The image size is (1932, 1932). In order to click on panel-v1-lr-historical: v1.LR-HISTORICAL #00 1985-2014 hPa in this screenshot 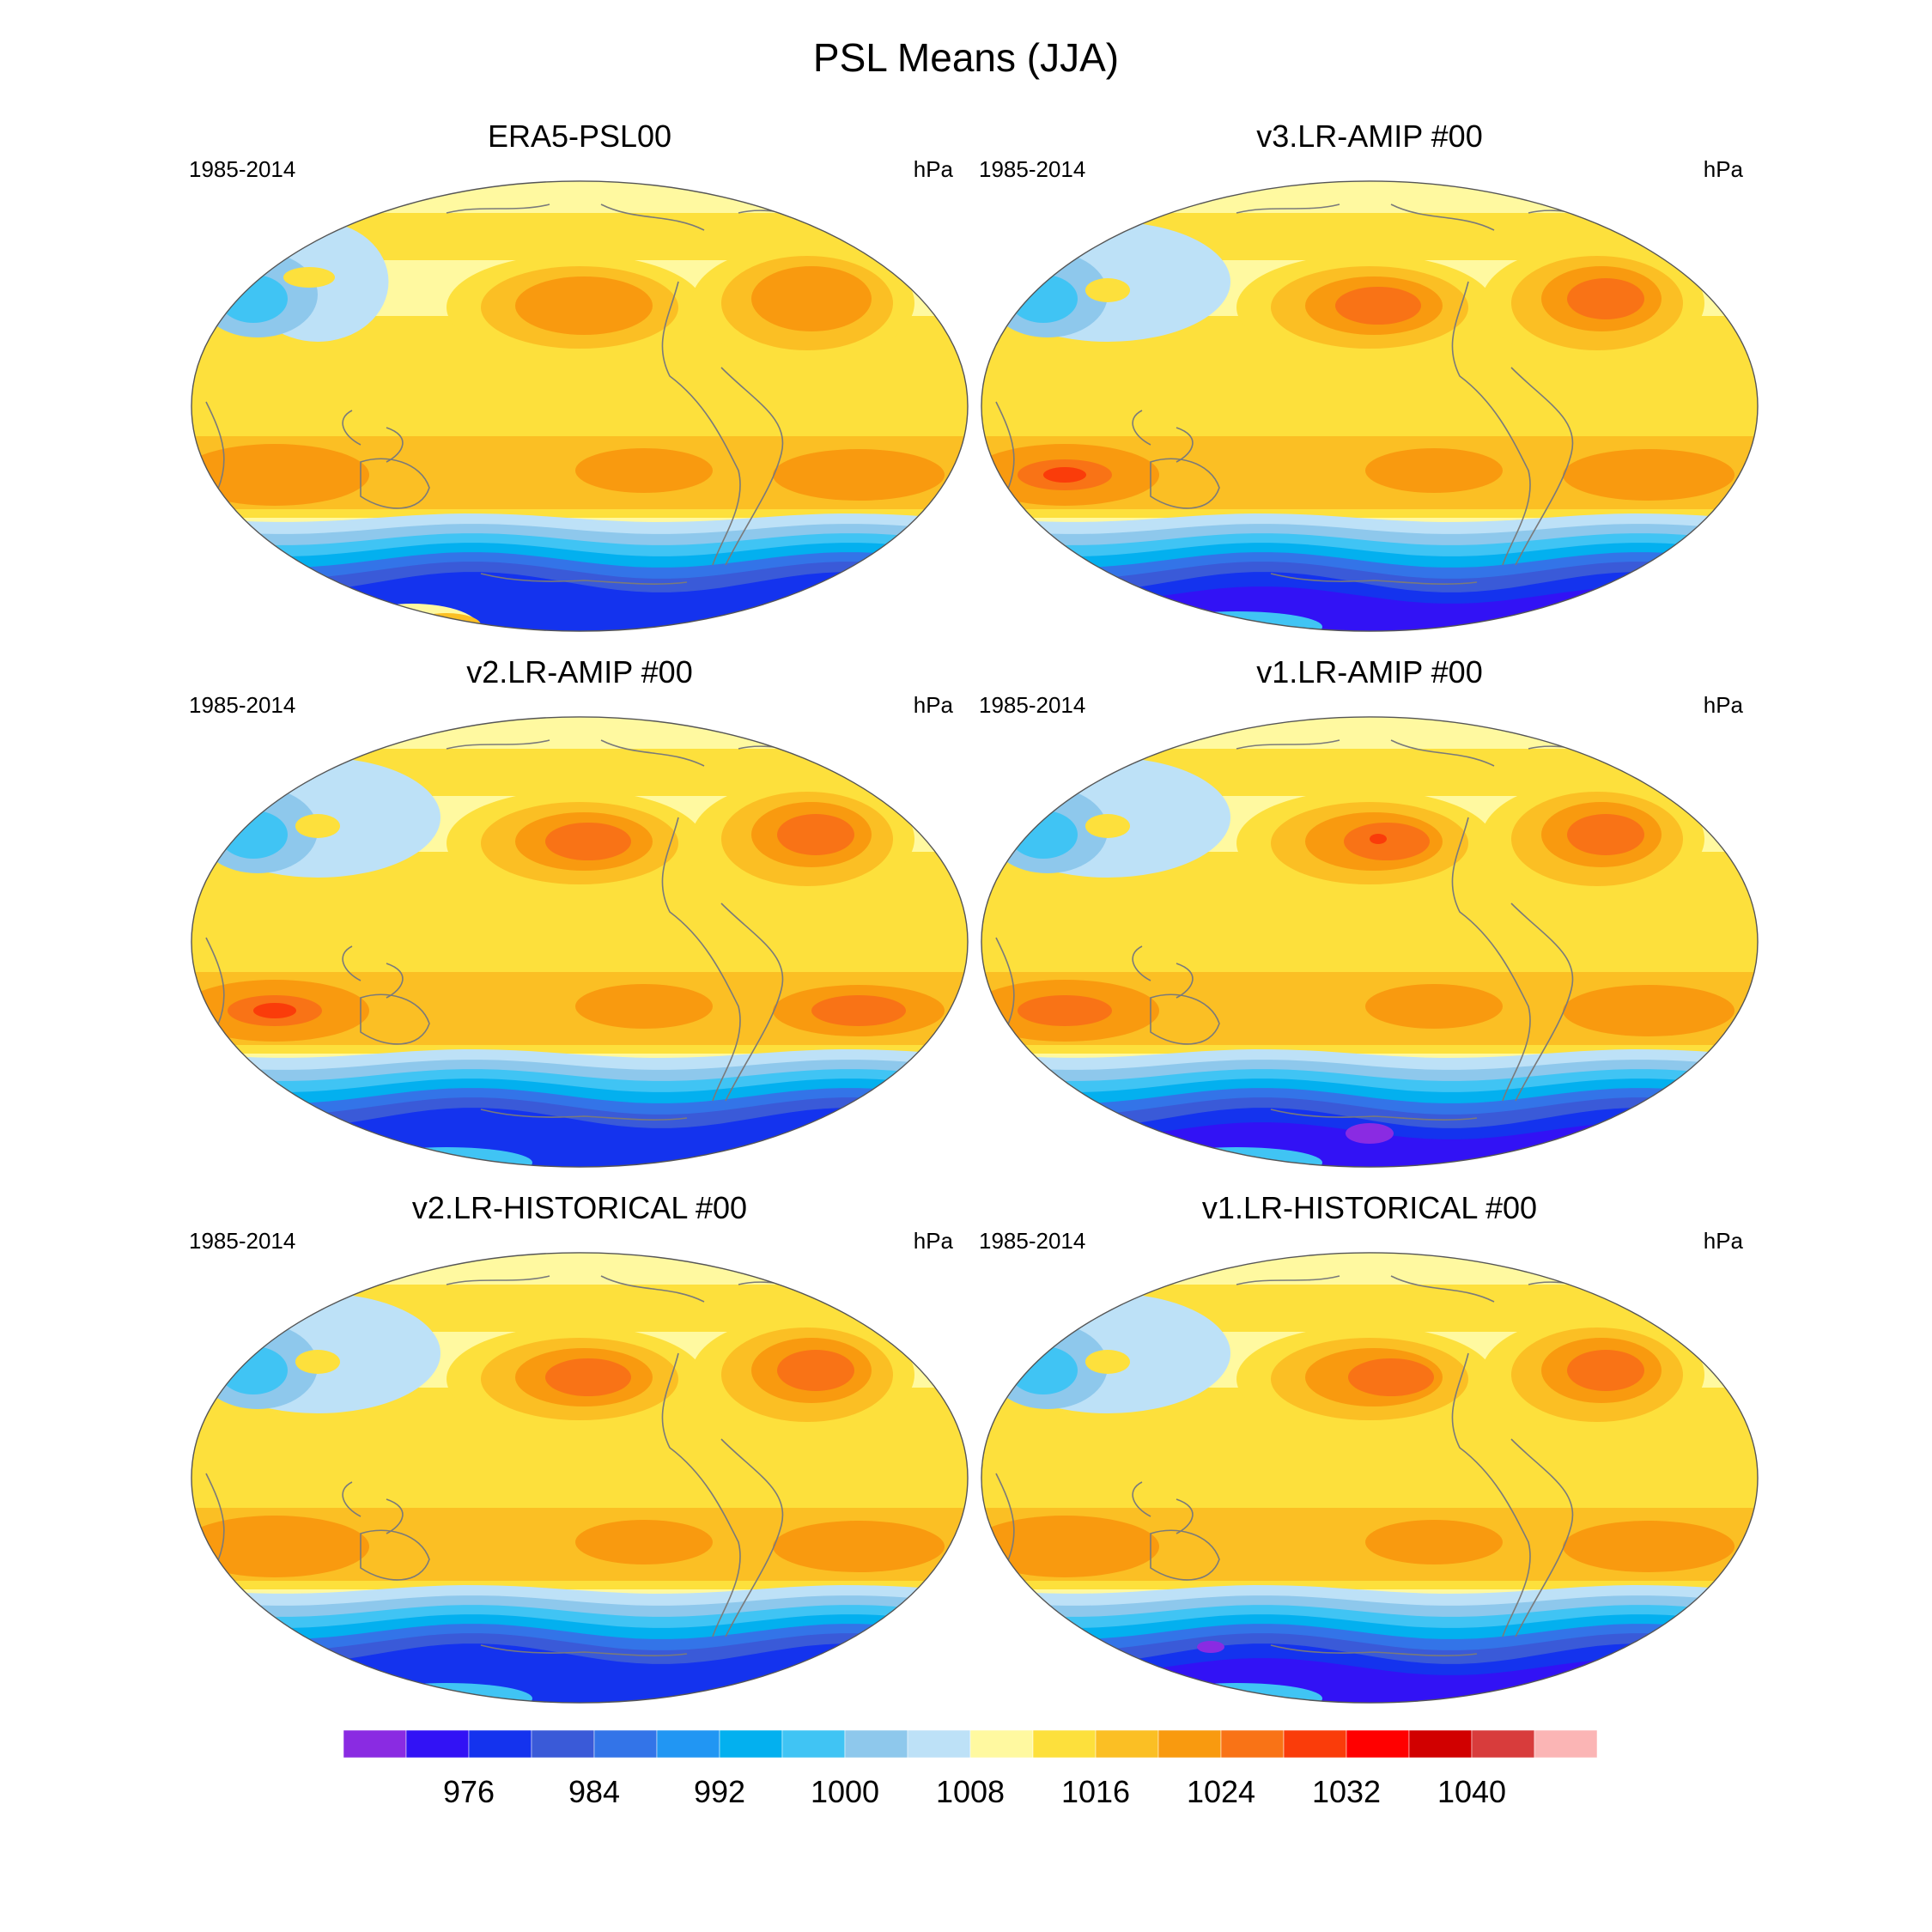, I will do `click(1369, 1448)`.